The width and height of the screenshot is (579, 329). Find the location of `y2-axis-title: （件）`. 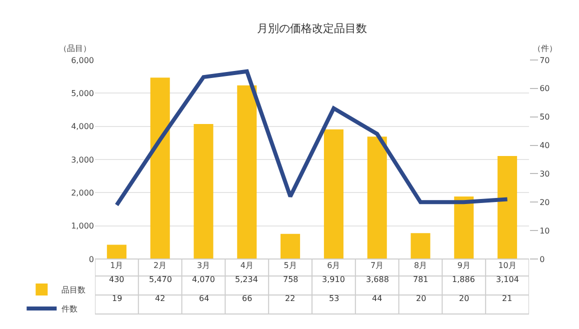

y2-axis-title: （件） is located at coordinates (545, 48).